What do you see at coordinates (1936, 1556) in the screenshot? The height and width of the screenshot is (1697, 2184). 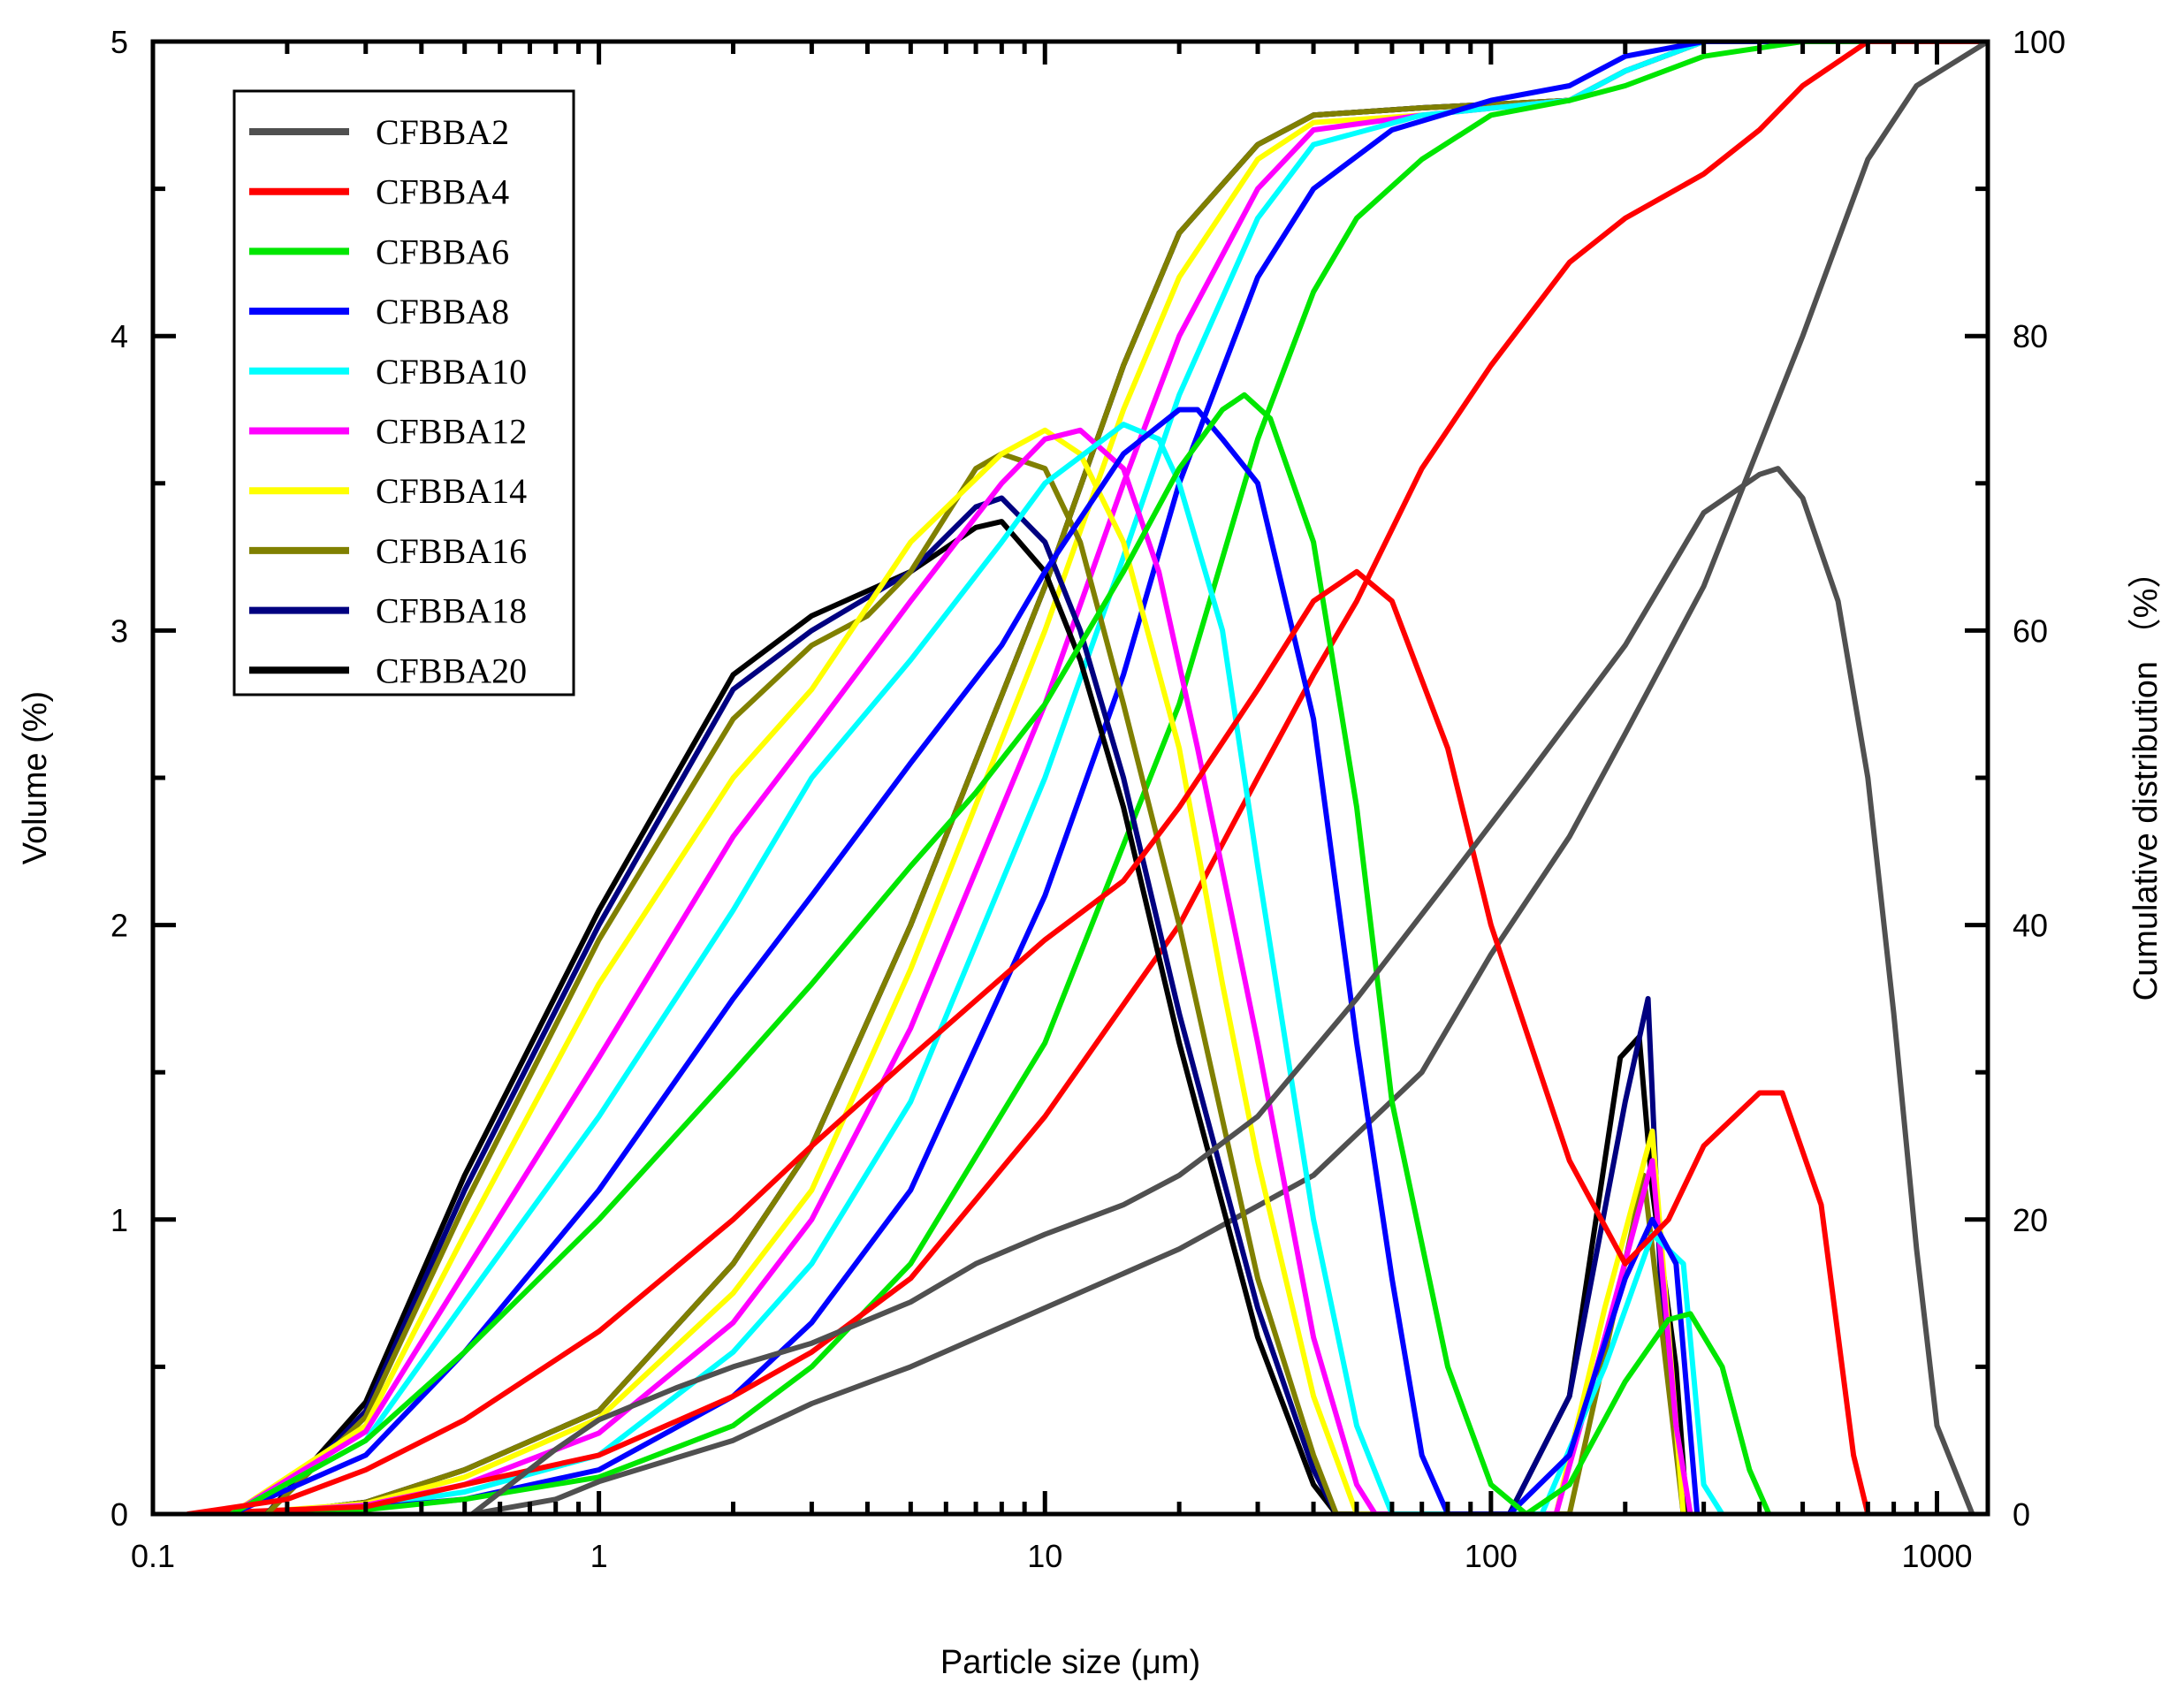 I see `x-tick-label: 1000` at bounding box center [1936, 1556].